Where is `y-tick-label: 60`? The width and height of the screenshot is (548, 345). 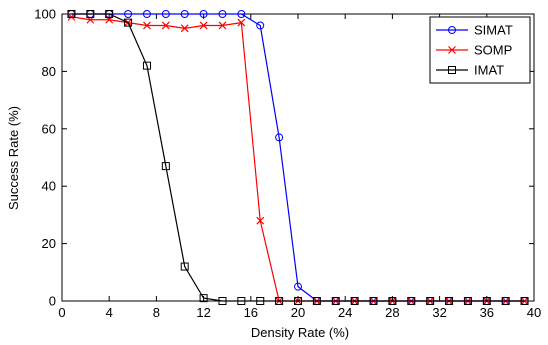
y-tick-label: 60 is located at coordinates (49, 128).